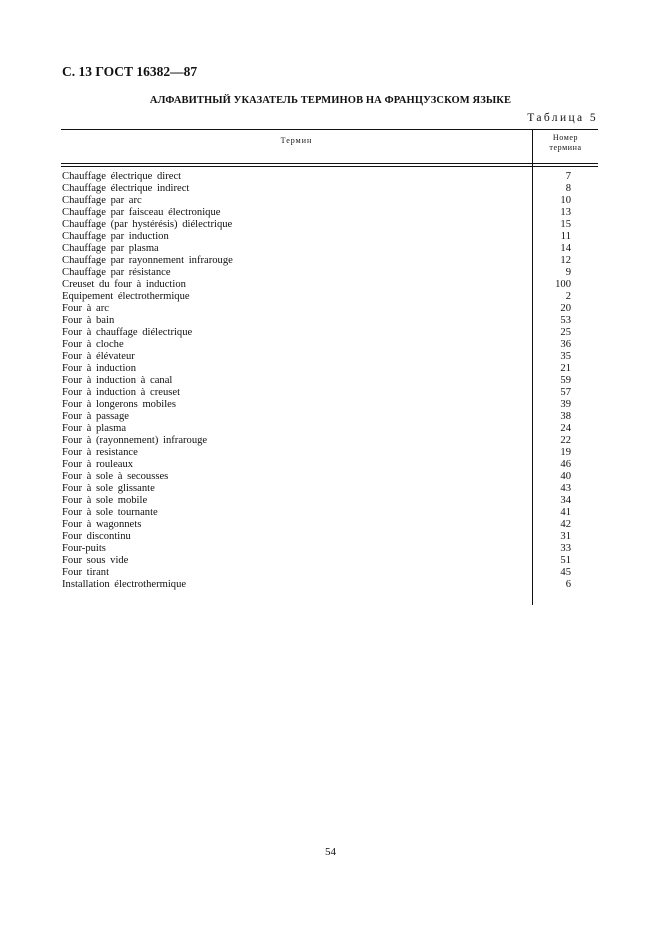 This screenshot has width=661, height=936. Describe the element at coordinates (130, 71) in the screenshot. I see `document-header: С. 13 ГОСТ 16382—87` at that location.